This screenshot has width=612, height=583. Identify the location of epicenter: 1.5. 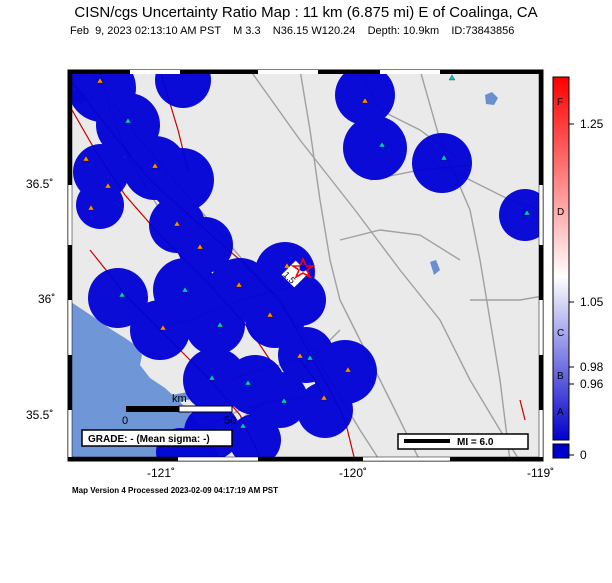
(298, 272).